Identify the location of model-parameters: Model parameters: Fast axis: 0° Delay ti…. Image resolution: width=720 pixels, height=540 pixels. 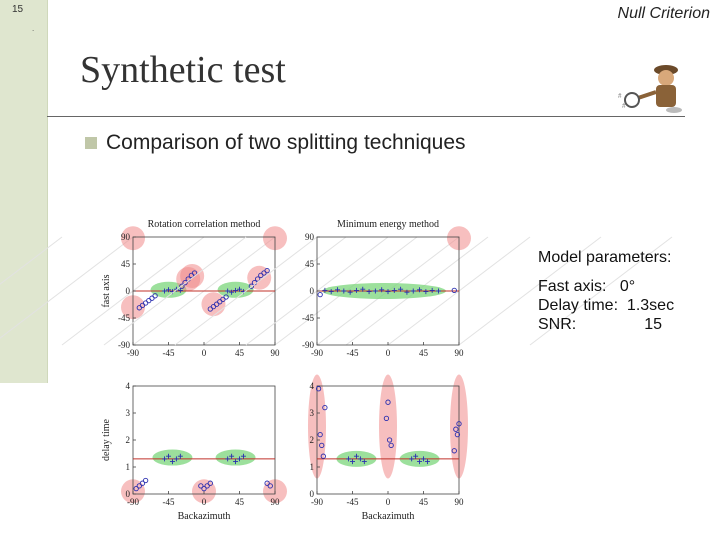
(606, 291).